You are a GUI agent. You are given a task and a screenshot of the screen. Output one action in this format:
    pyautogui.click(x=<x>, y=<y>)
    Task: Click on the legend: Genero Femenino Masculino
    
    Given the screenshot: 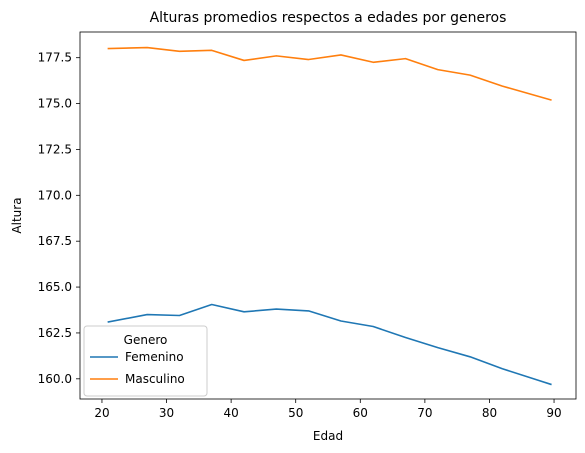 What is the action you would take?
    pyautogui.click(x=145, y=361)
    